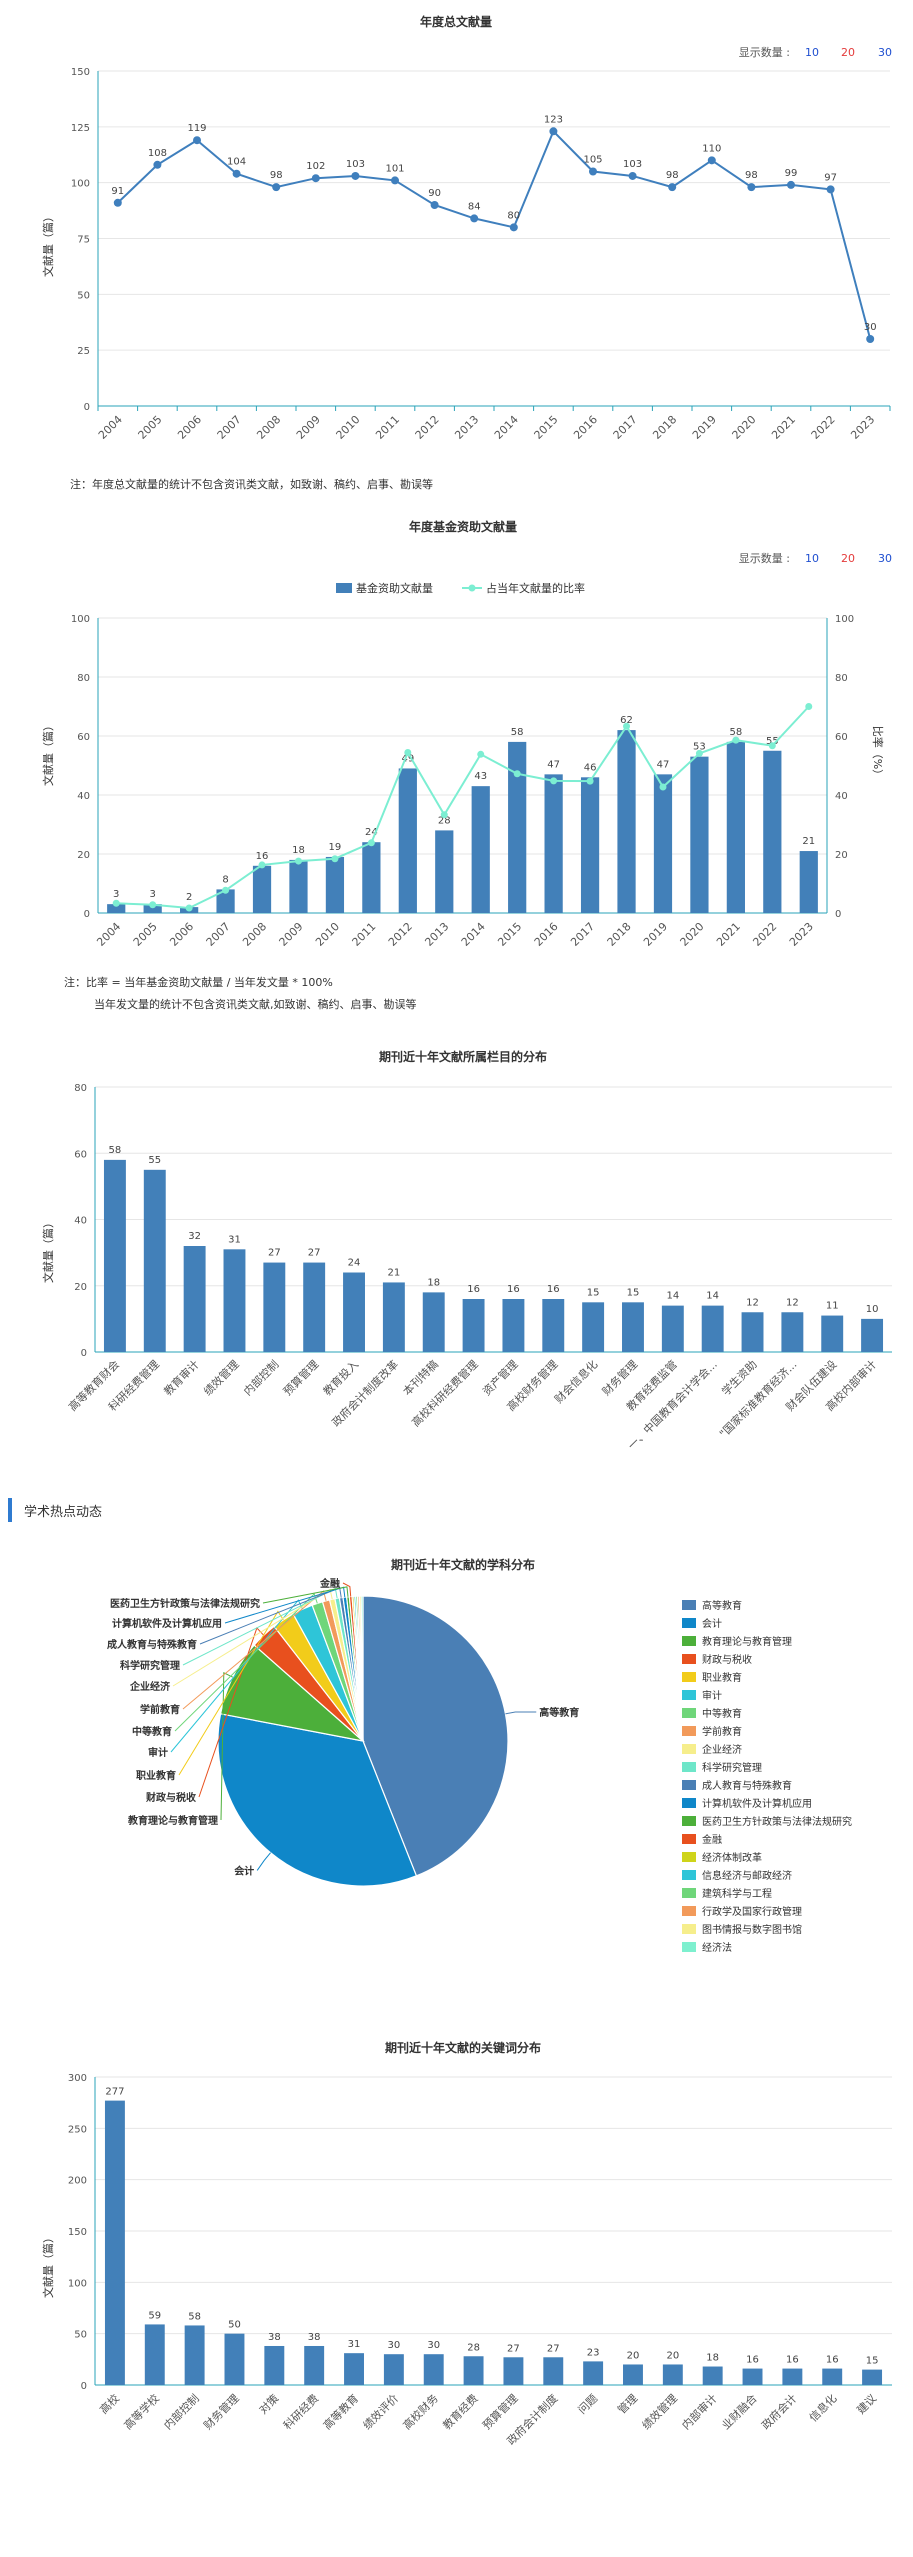 The width and height of the screenshot is (913, 2557). I want to click on data-label: 23, so click(593, 2352).